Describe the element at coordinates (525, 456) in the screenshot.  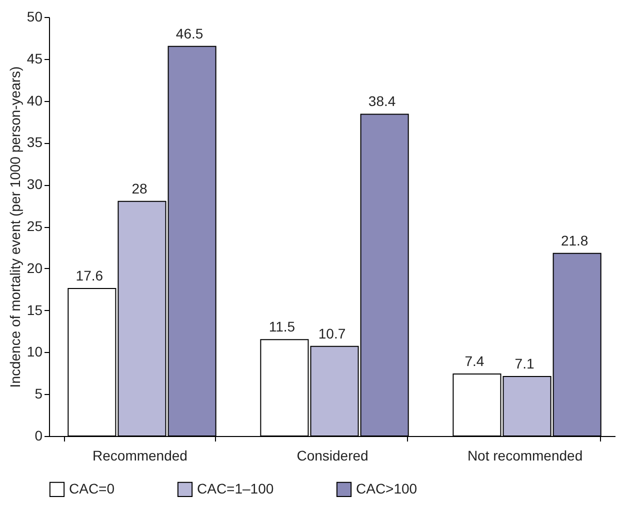
I see `x-tick-label: Not recommended` at that location.